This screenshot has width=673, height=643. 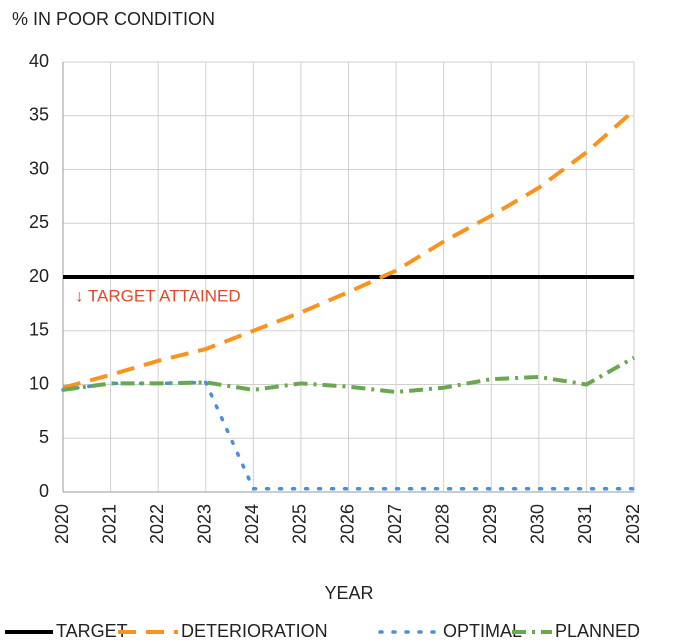 I want to click on y-tick-label: 5, so click(x=44, y=437).